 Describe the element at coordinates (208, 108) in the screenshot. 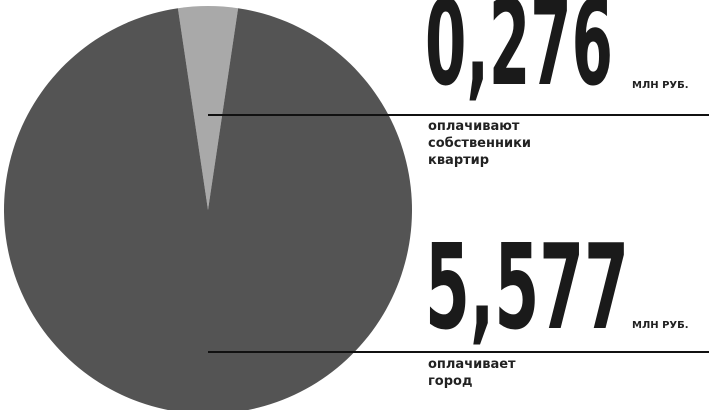

I see `pie-slice` at that location.